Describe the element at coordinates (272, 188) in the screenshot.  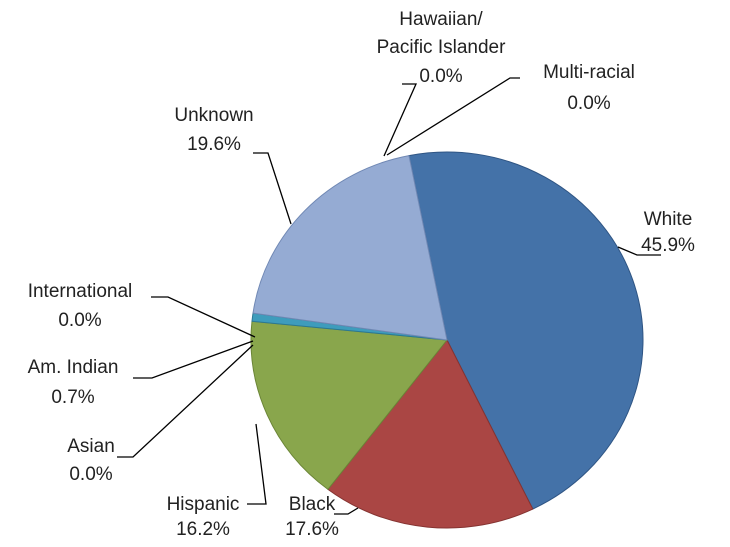
I see `leader-line-unknown` at that location.